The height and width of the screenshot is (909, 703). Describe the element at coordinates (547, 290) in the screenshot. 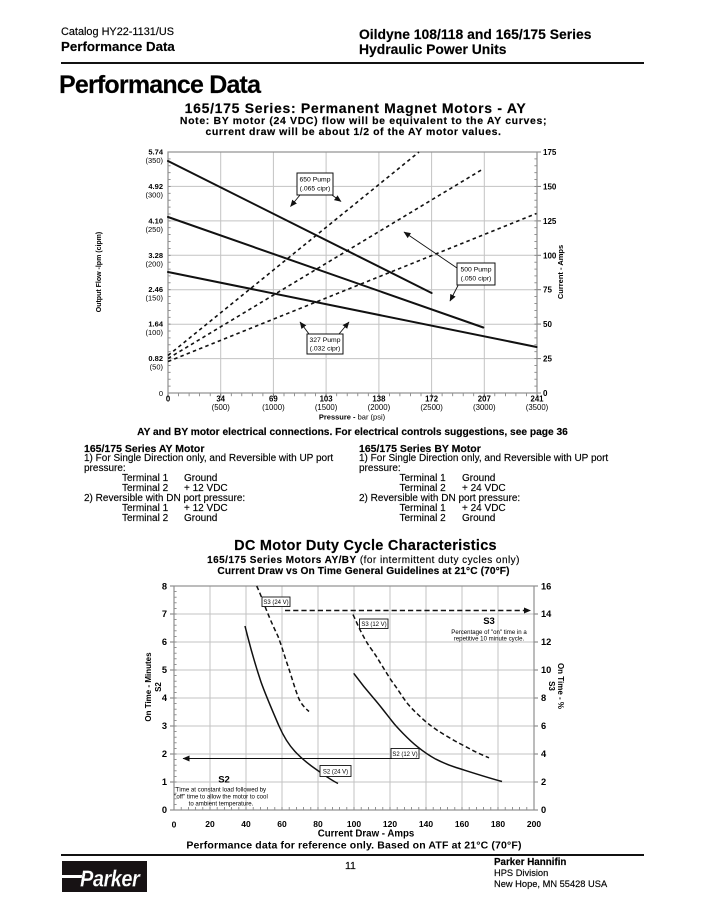

I see `svg-text: 75` at that location.